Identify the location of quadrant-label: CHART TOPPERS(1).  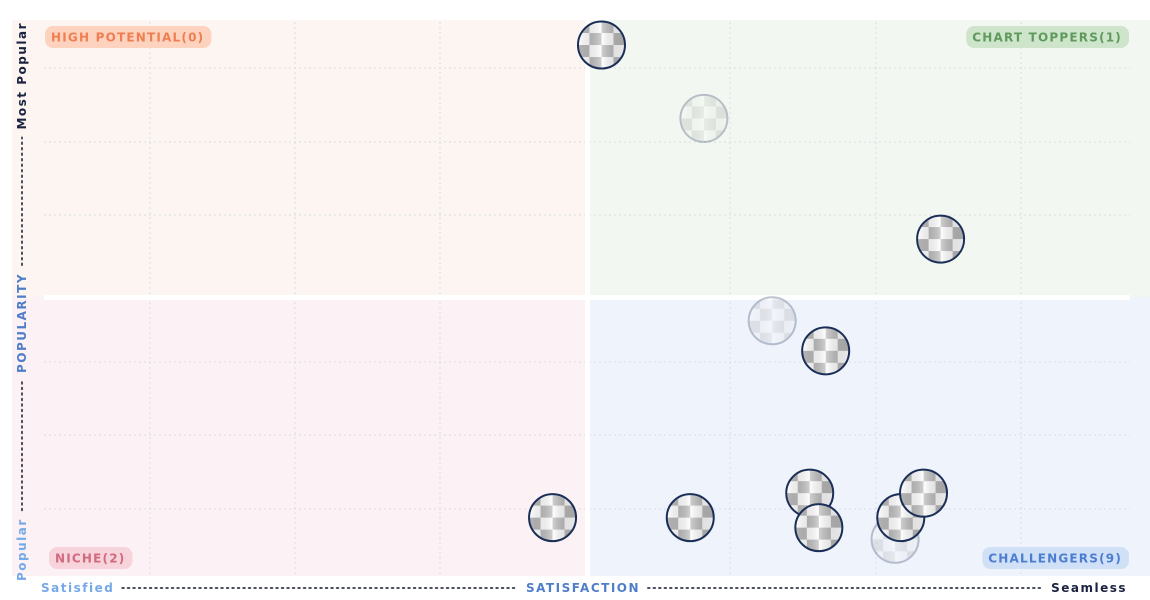
(1047, 38).